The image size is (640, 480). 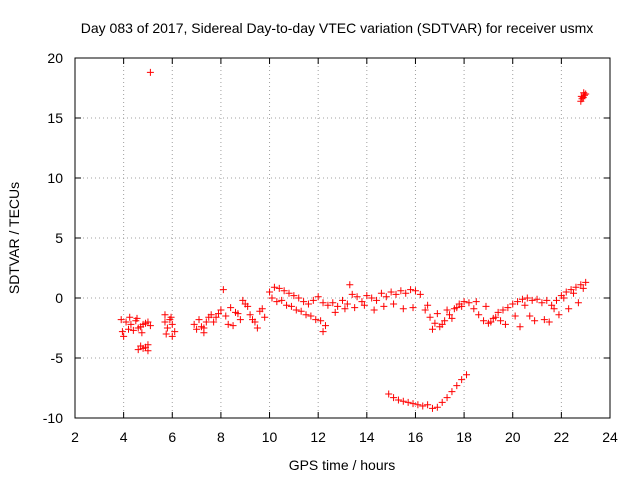 What do you see at coordinates (367, 437) in the screenshot?
I see `x-tick-label: 14` at bounding box center [367, 437].